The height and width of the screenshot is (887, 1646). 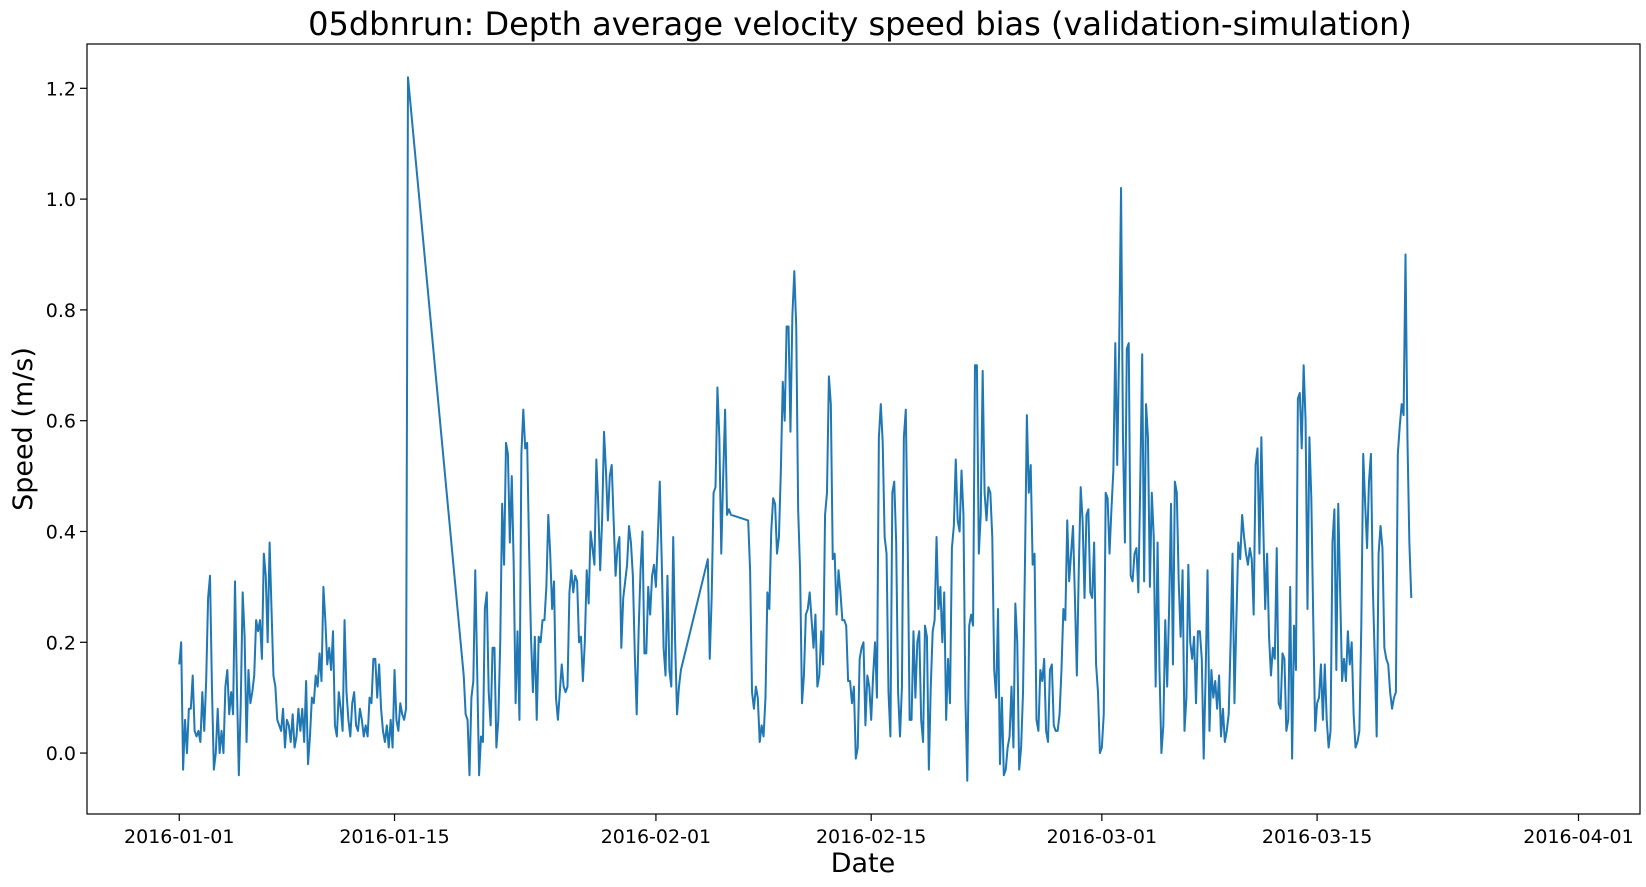 I want to click on x-tick-label: 2016-03-01, so click(x=1102, y=837).